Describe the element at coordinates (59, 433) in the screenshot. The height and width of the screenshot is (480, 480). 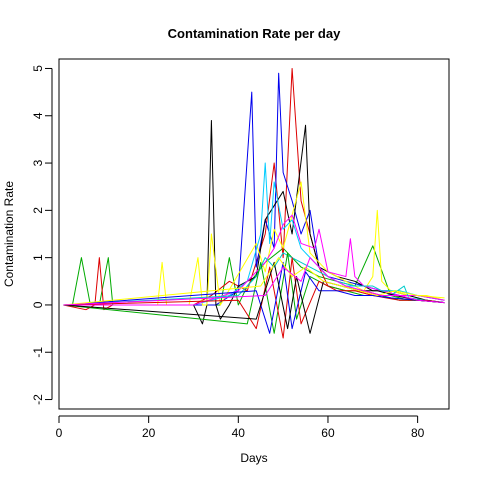
I see `x-tick-label: 0` at that location.